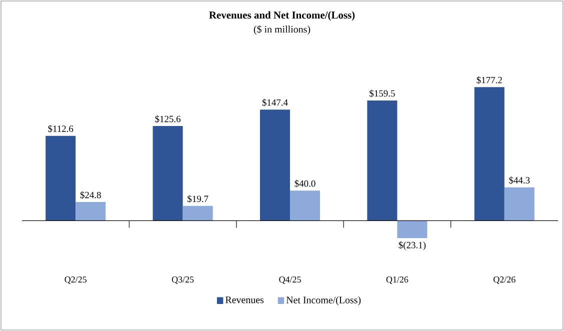 The width and height of the screenshot is (564, 331). What do you see at coordinates (382, 94) in the screenshot?
I see `data-label: $159.5` at bounding box center [382, 94].